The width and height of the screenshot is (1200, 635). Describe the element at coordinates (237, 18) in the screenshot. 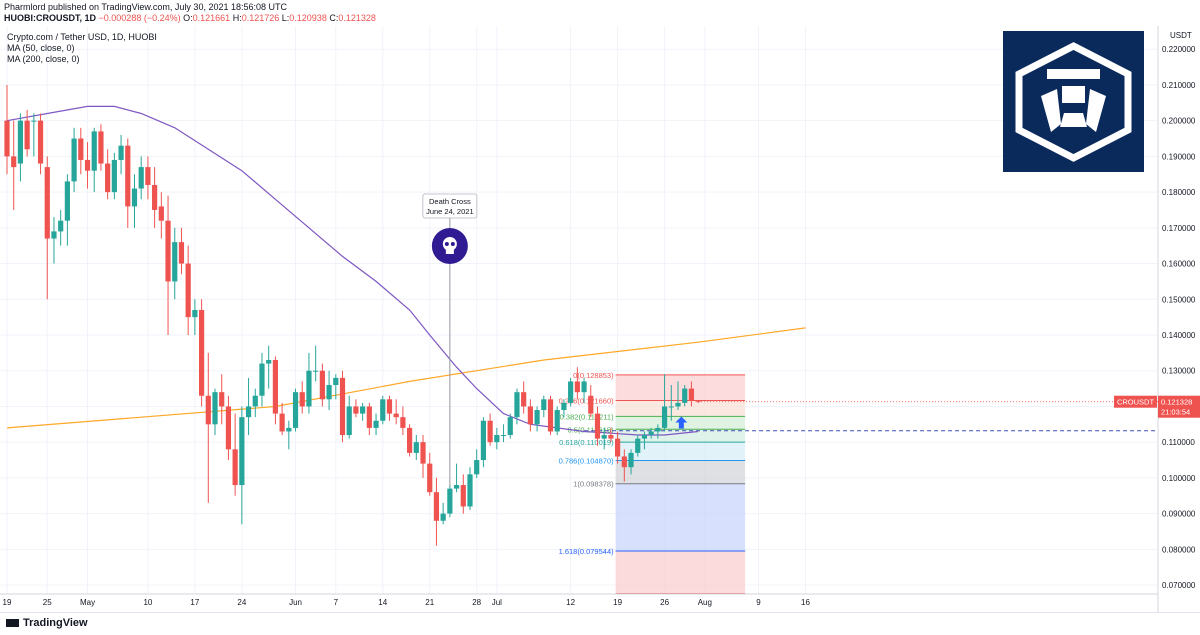

I see `high-label: H:` at that location.